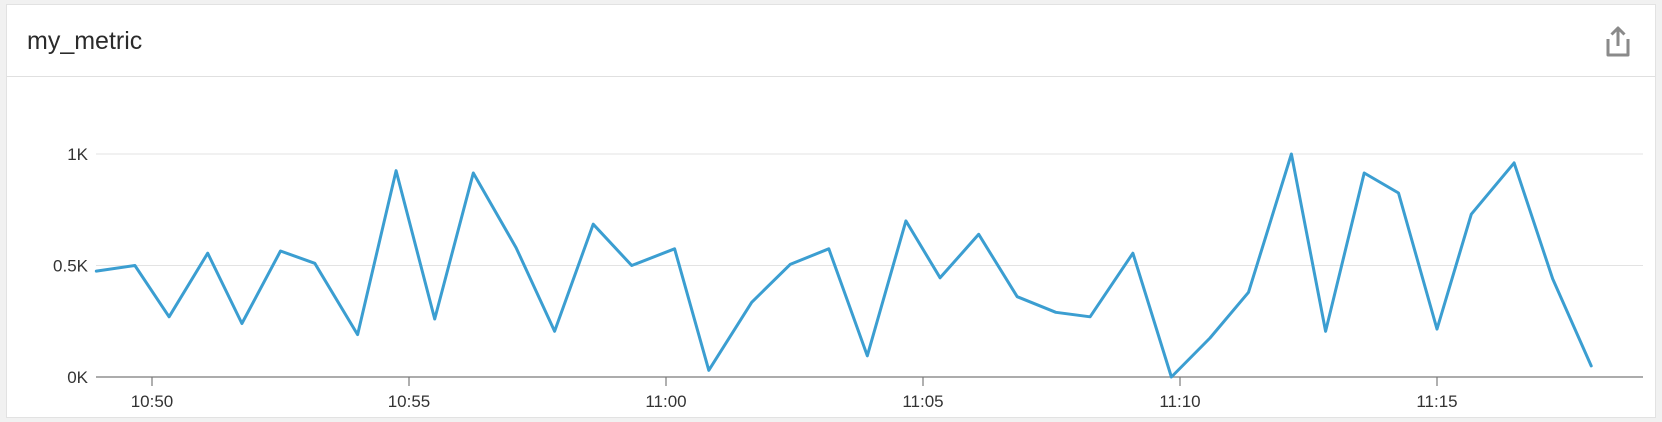 The width and height of the screenshot is (1662, 422). I want to click on y-tick-label: 0K, so click(77, 377).